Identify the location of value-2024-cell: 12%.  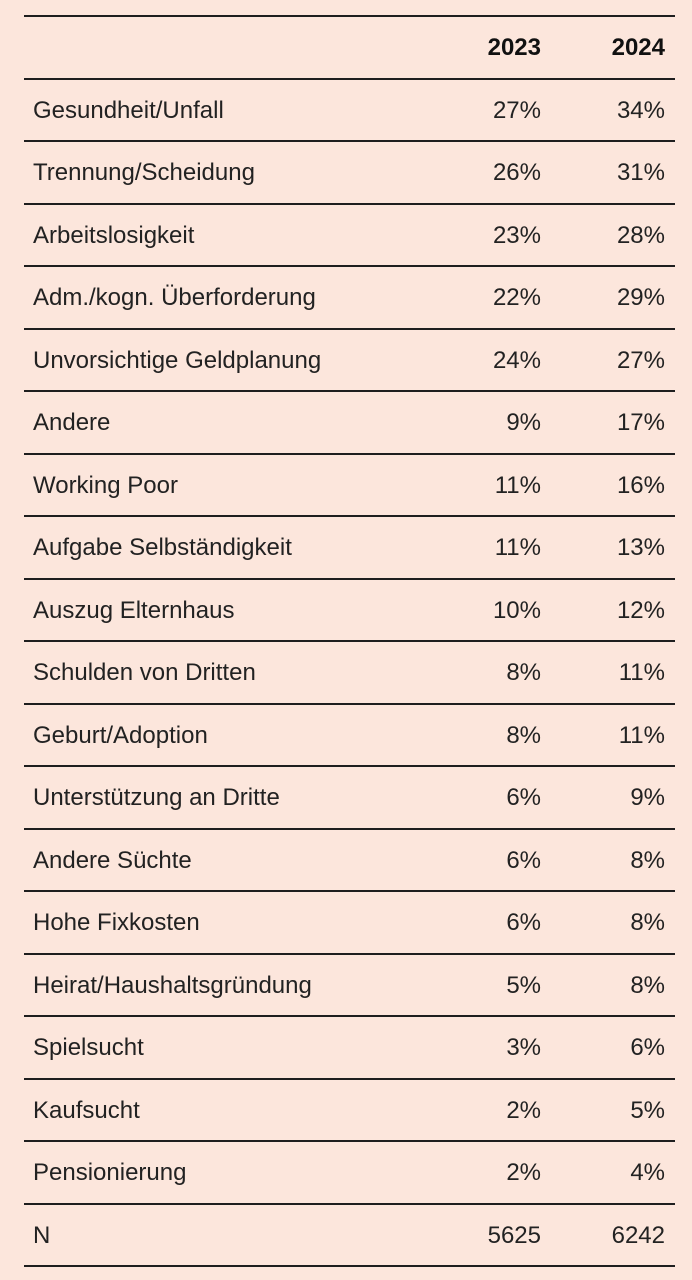
(640, 610).